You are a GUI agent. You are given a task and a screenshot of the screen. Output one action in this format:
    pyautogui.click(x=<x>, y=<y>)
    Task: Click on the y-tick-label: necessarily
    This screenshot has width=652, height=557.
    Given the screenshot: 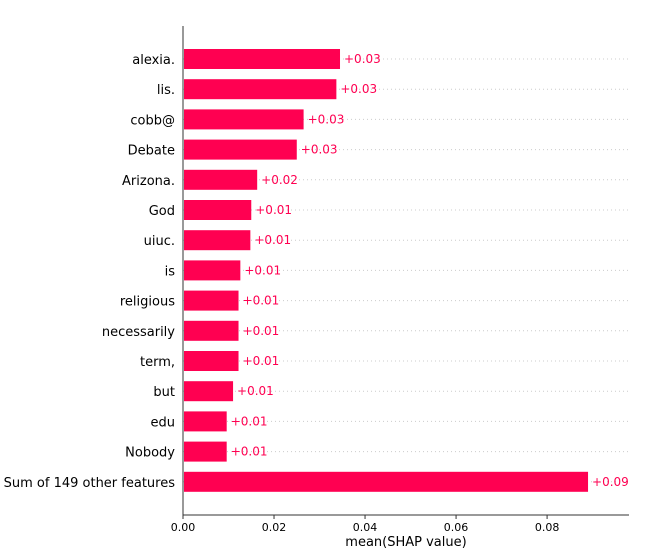 What is the action you would take?
    pyautogui.click(x=138, y=332)
    